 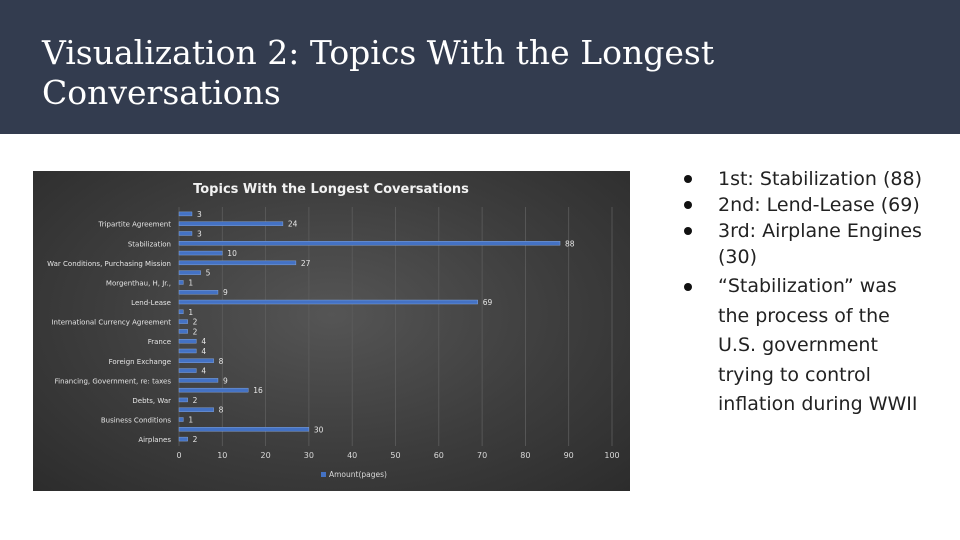 What do you see at coordinates (525, 455) in the screenshot?
I see `x-tick-label: 80` at bounding box center [525, 455].